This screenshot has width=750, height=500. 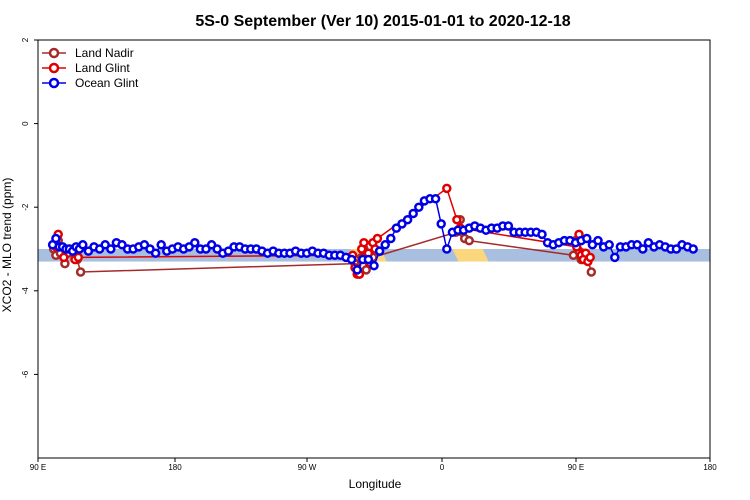 What do you see at coordinates (25, 39) in the screenshot?
I see `y-tick-label: 2` at bounding box center [25, 39].